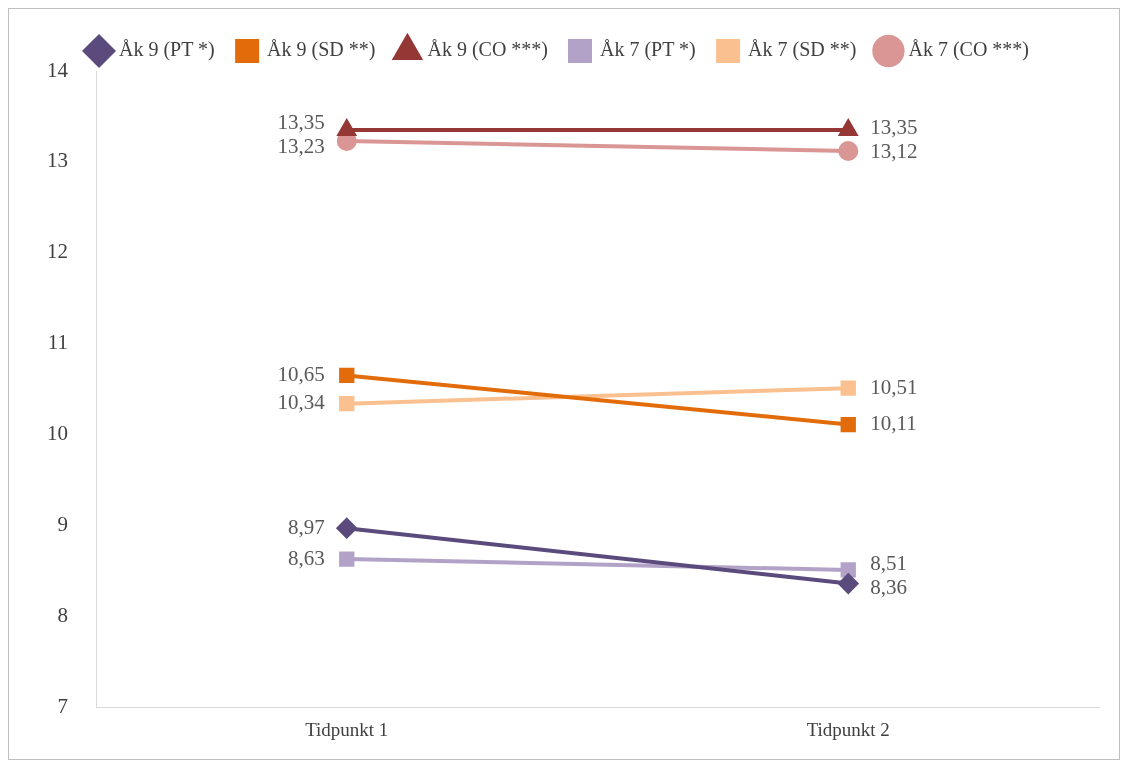  Describe the element at coordinates (306, 557) in the screenshot. I see `data-label: 8,63` at that location.